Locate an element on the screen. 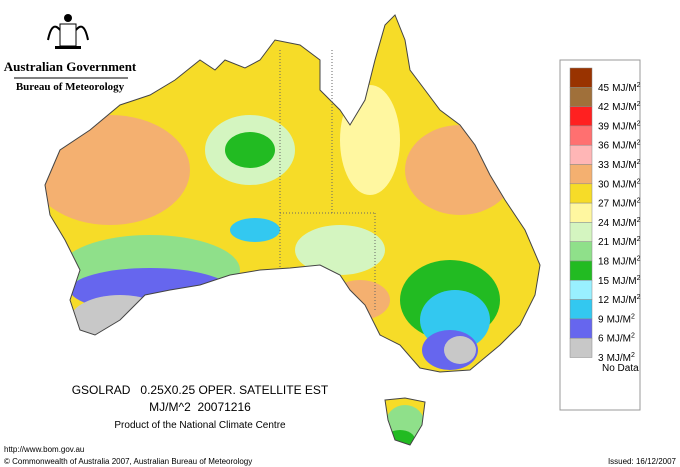 Image resolution: width=680 pixels, height=467 pixels. legend-label: 18 MJ/M2 is located at coordinates (619, 262).